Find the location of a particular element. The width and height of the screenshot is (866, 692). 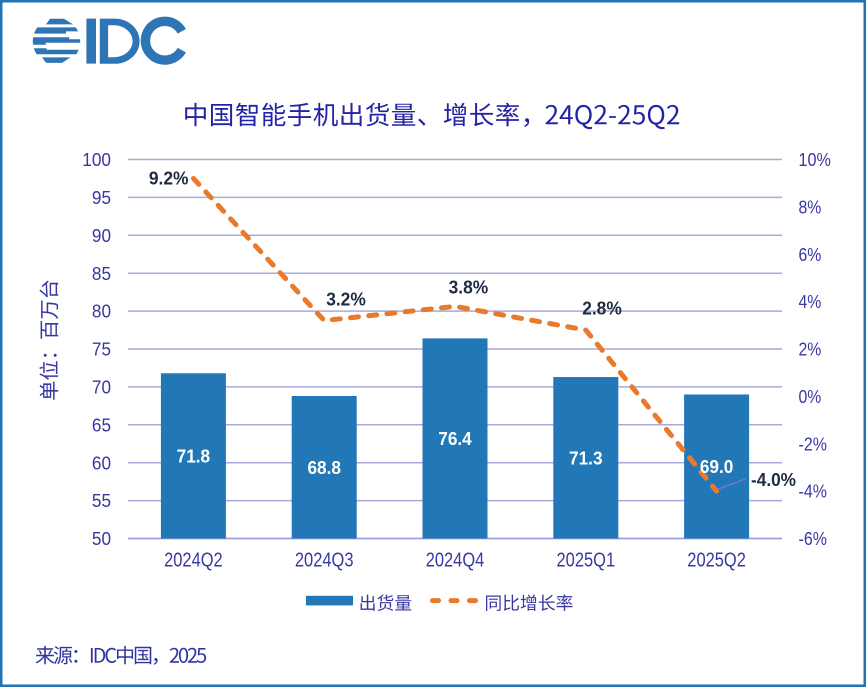

svg-text: 75 is located at coordinates (101, 349).